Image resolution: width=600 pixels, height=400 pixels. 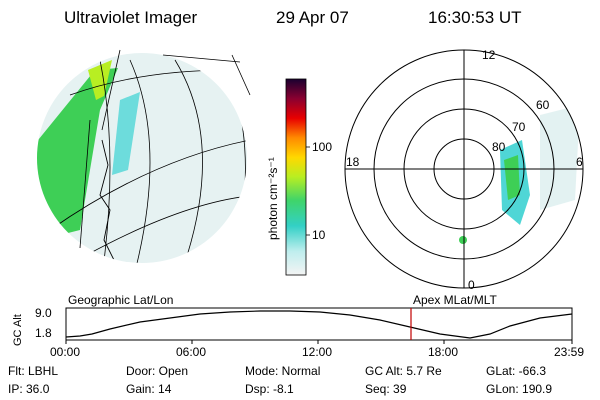 I want to click on dsp-info: Dsp: -8.1, so click(x=269, y=389).